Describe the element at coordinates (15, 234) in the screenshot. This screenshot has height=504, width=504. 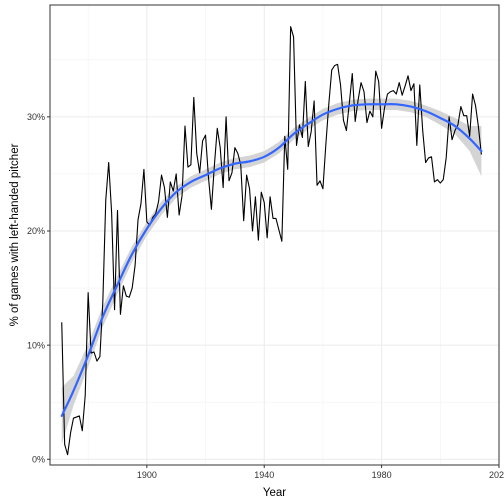
I see `y-axis-title: % of games with left-handed pitcher` at that location.